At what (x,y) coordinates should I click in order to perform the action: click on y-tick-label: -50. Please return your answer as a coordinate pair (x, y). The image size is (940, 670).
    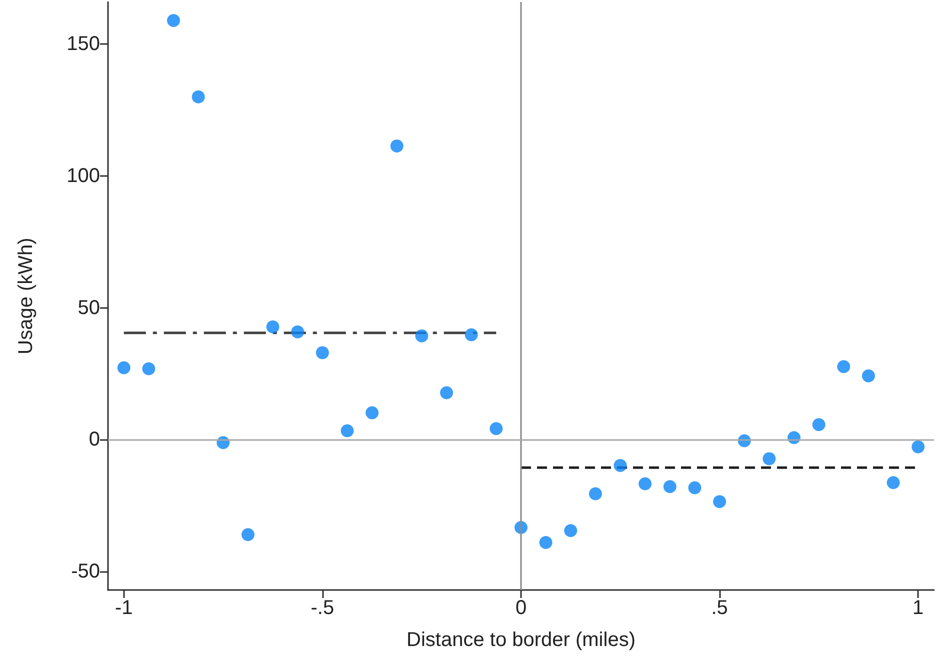
    Looking at the image, I should click on (85, 571).